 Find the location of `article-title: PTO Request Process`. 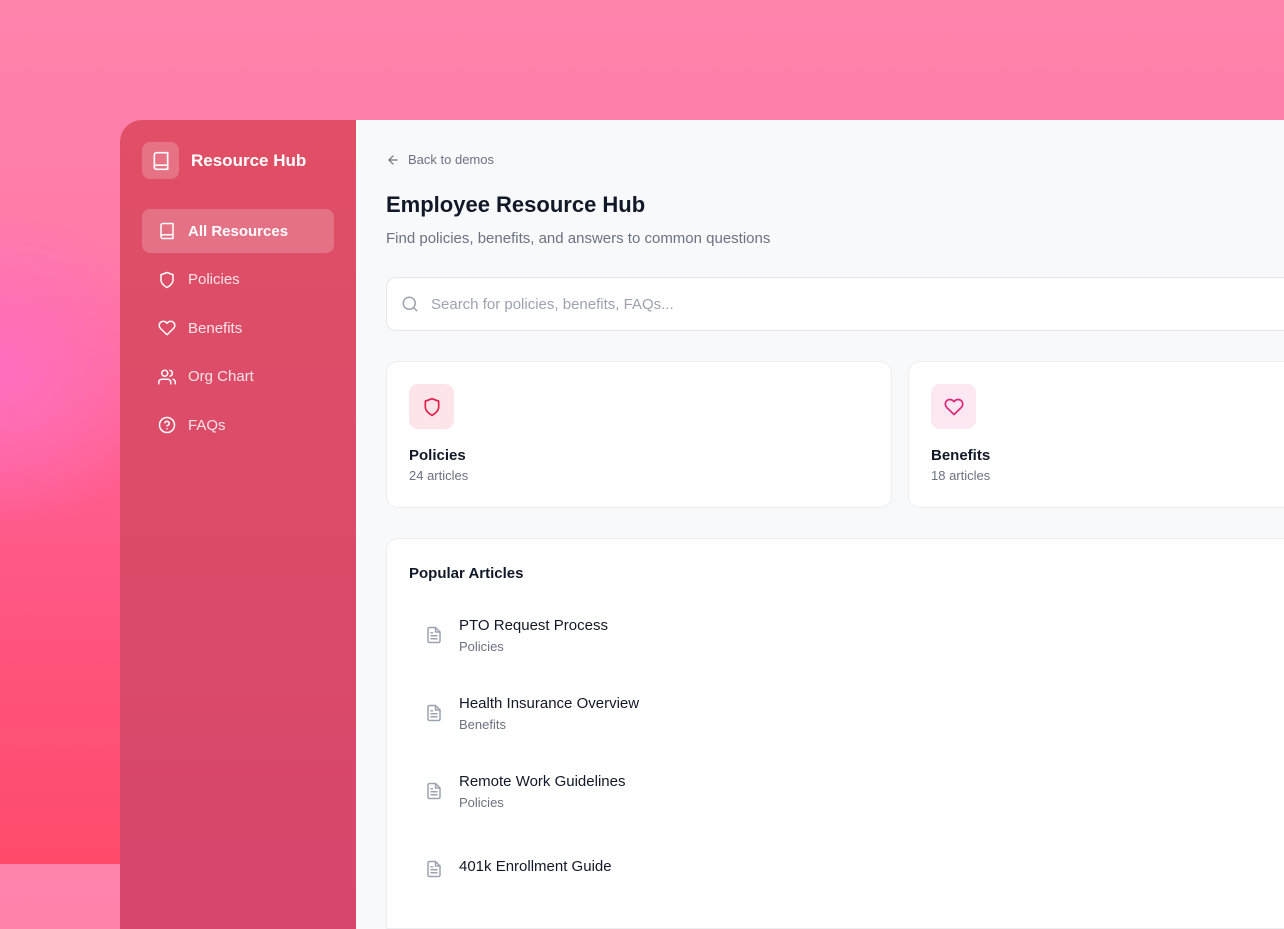

article-title: PTO Request Process is located at coordinates (533, 625).